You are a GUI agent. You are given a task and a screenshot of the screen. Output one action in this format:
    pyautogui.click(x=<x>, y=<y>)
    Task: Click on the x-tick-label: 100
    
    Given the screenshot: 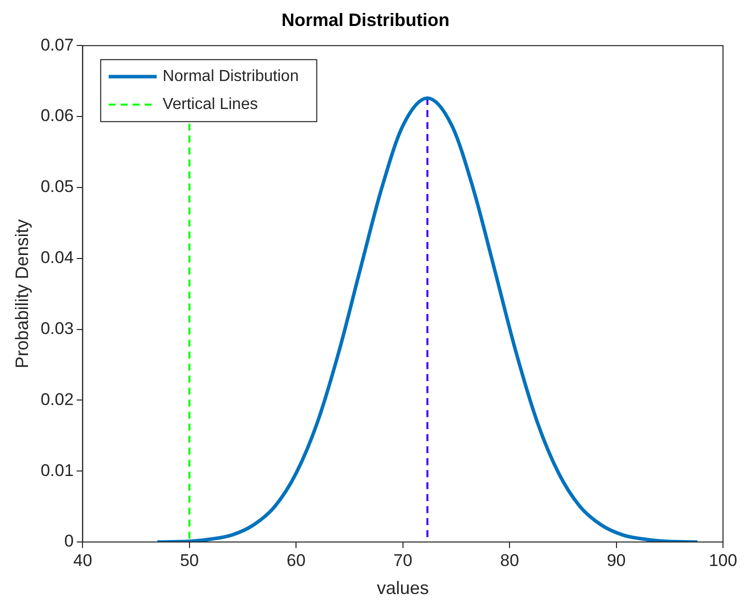 What is the action you would take?
    pyautogui.click(x=723, y=560)
    